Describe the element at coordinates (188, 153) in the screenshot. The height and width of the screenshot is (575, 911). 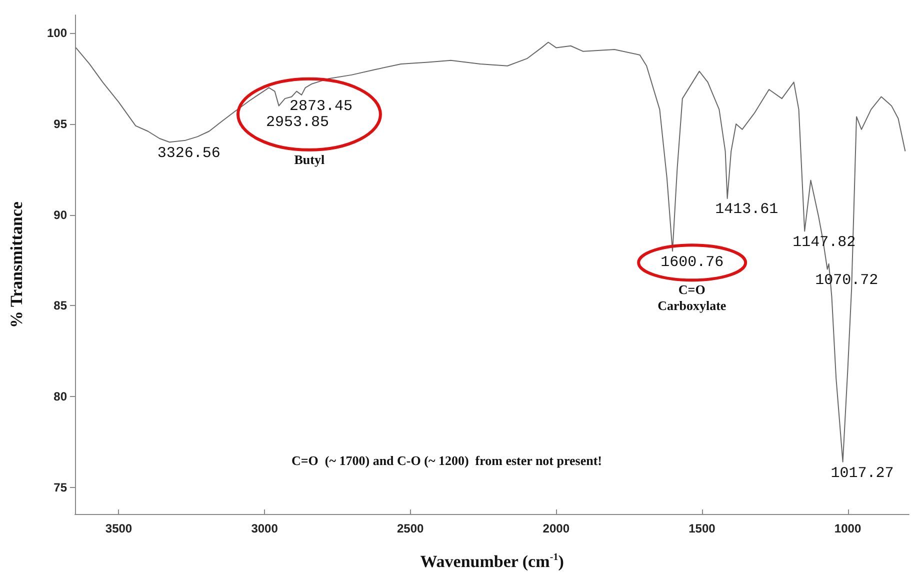
I see `annotation: 3326.56` at that location.